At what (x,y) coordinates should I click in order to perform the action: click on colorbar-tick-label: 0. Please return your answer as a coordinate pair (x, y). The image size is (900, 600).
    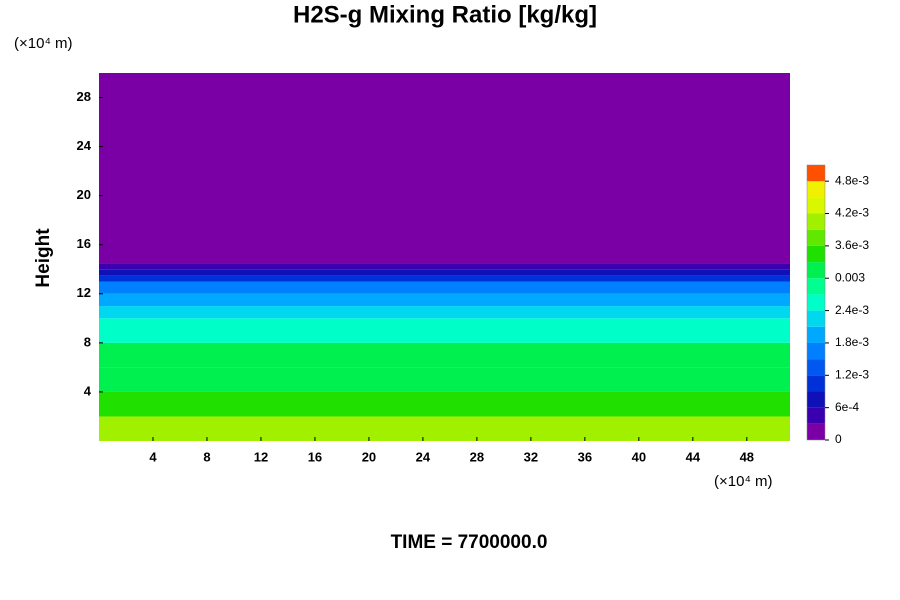
    Looking at the image, I should click on (838, 439).